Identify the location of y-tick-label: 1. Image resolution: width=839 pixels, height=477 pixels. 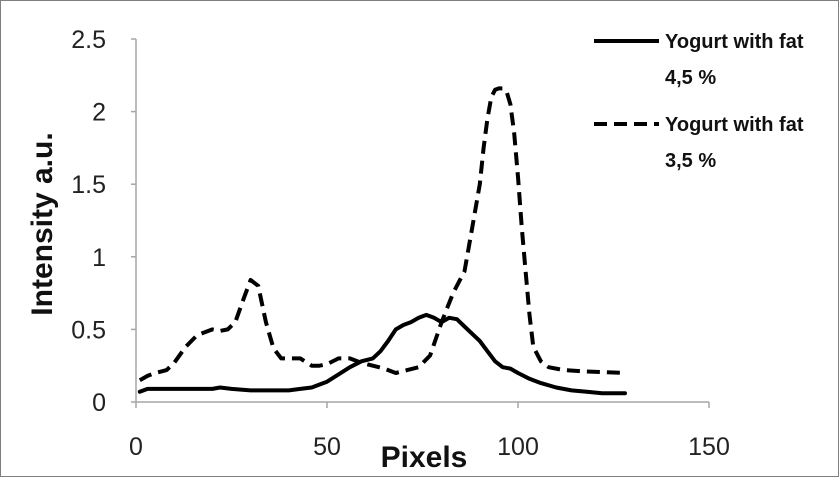
(99, 258).